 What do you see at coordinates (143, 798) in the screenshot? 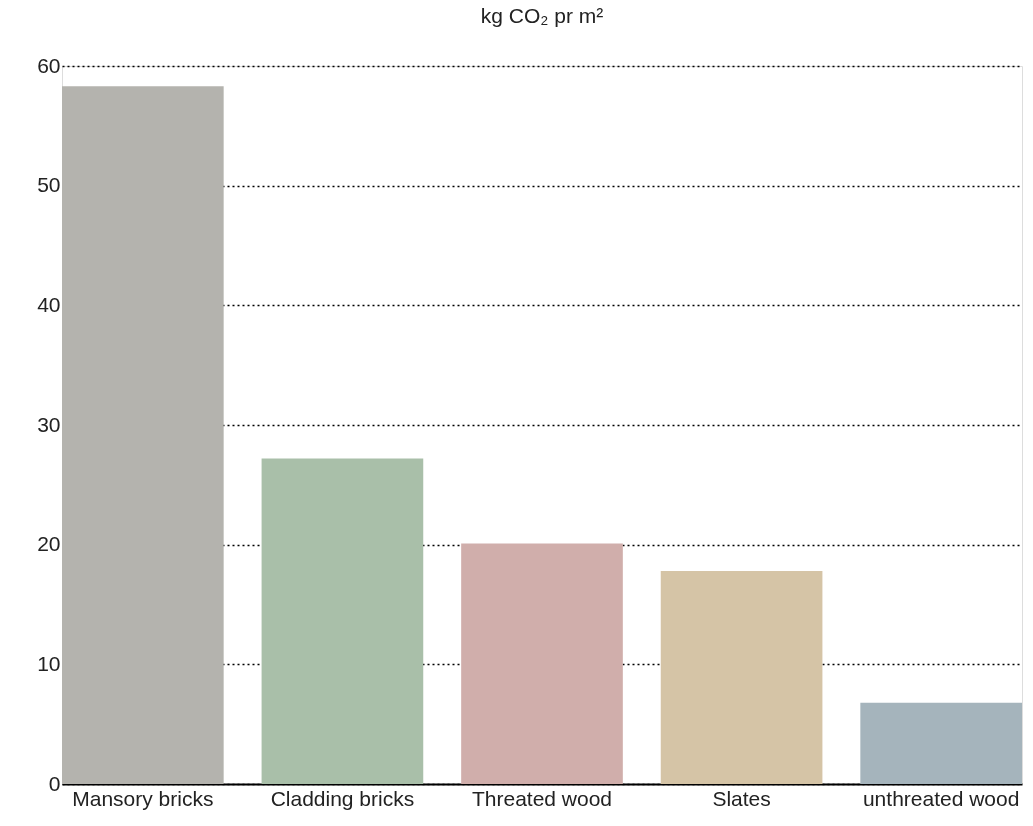
I see `x-tick-label: Mansory bricks` at bounding box center [143, 798].